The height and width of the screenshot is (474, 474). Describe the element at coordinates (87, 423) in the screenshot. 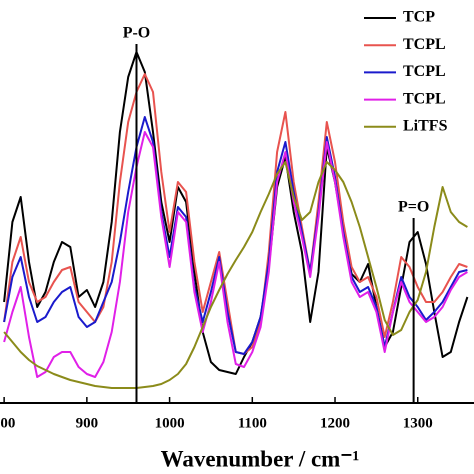

I see `x-tick-label: 900` at that location.